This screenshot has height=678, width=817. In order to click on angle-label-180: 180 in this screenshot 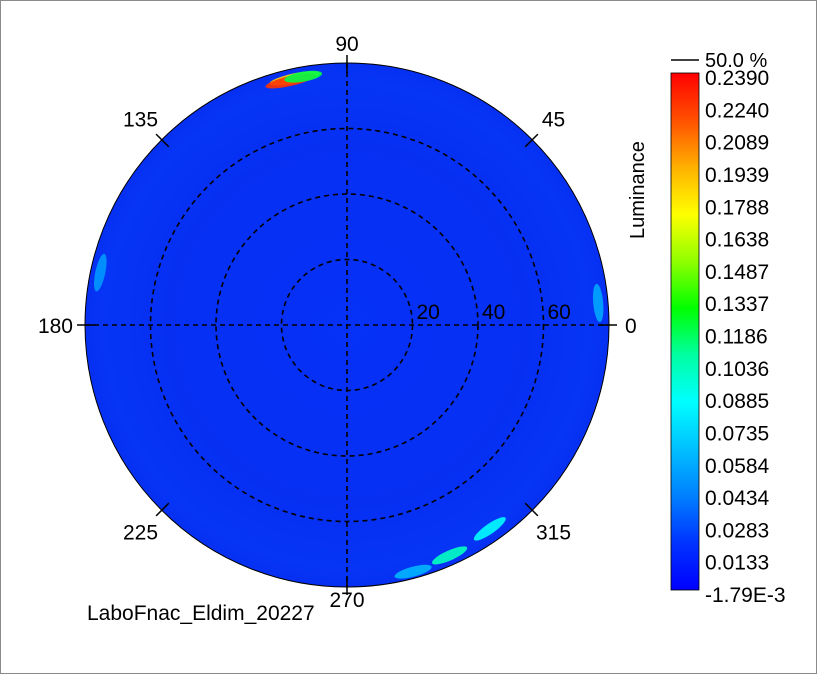, I will do `click(55, 326)`.